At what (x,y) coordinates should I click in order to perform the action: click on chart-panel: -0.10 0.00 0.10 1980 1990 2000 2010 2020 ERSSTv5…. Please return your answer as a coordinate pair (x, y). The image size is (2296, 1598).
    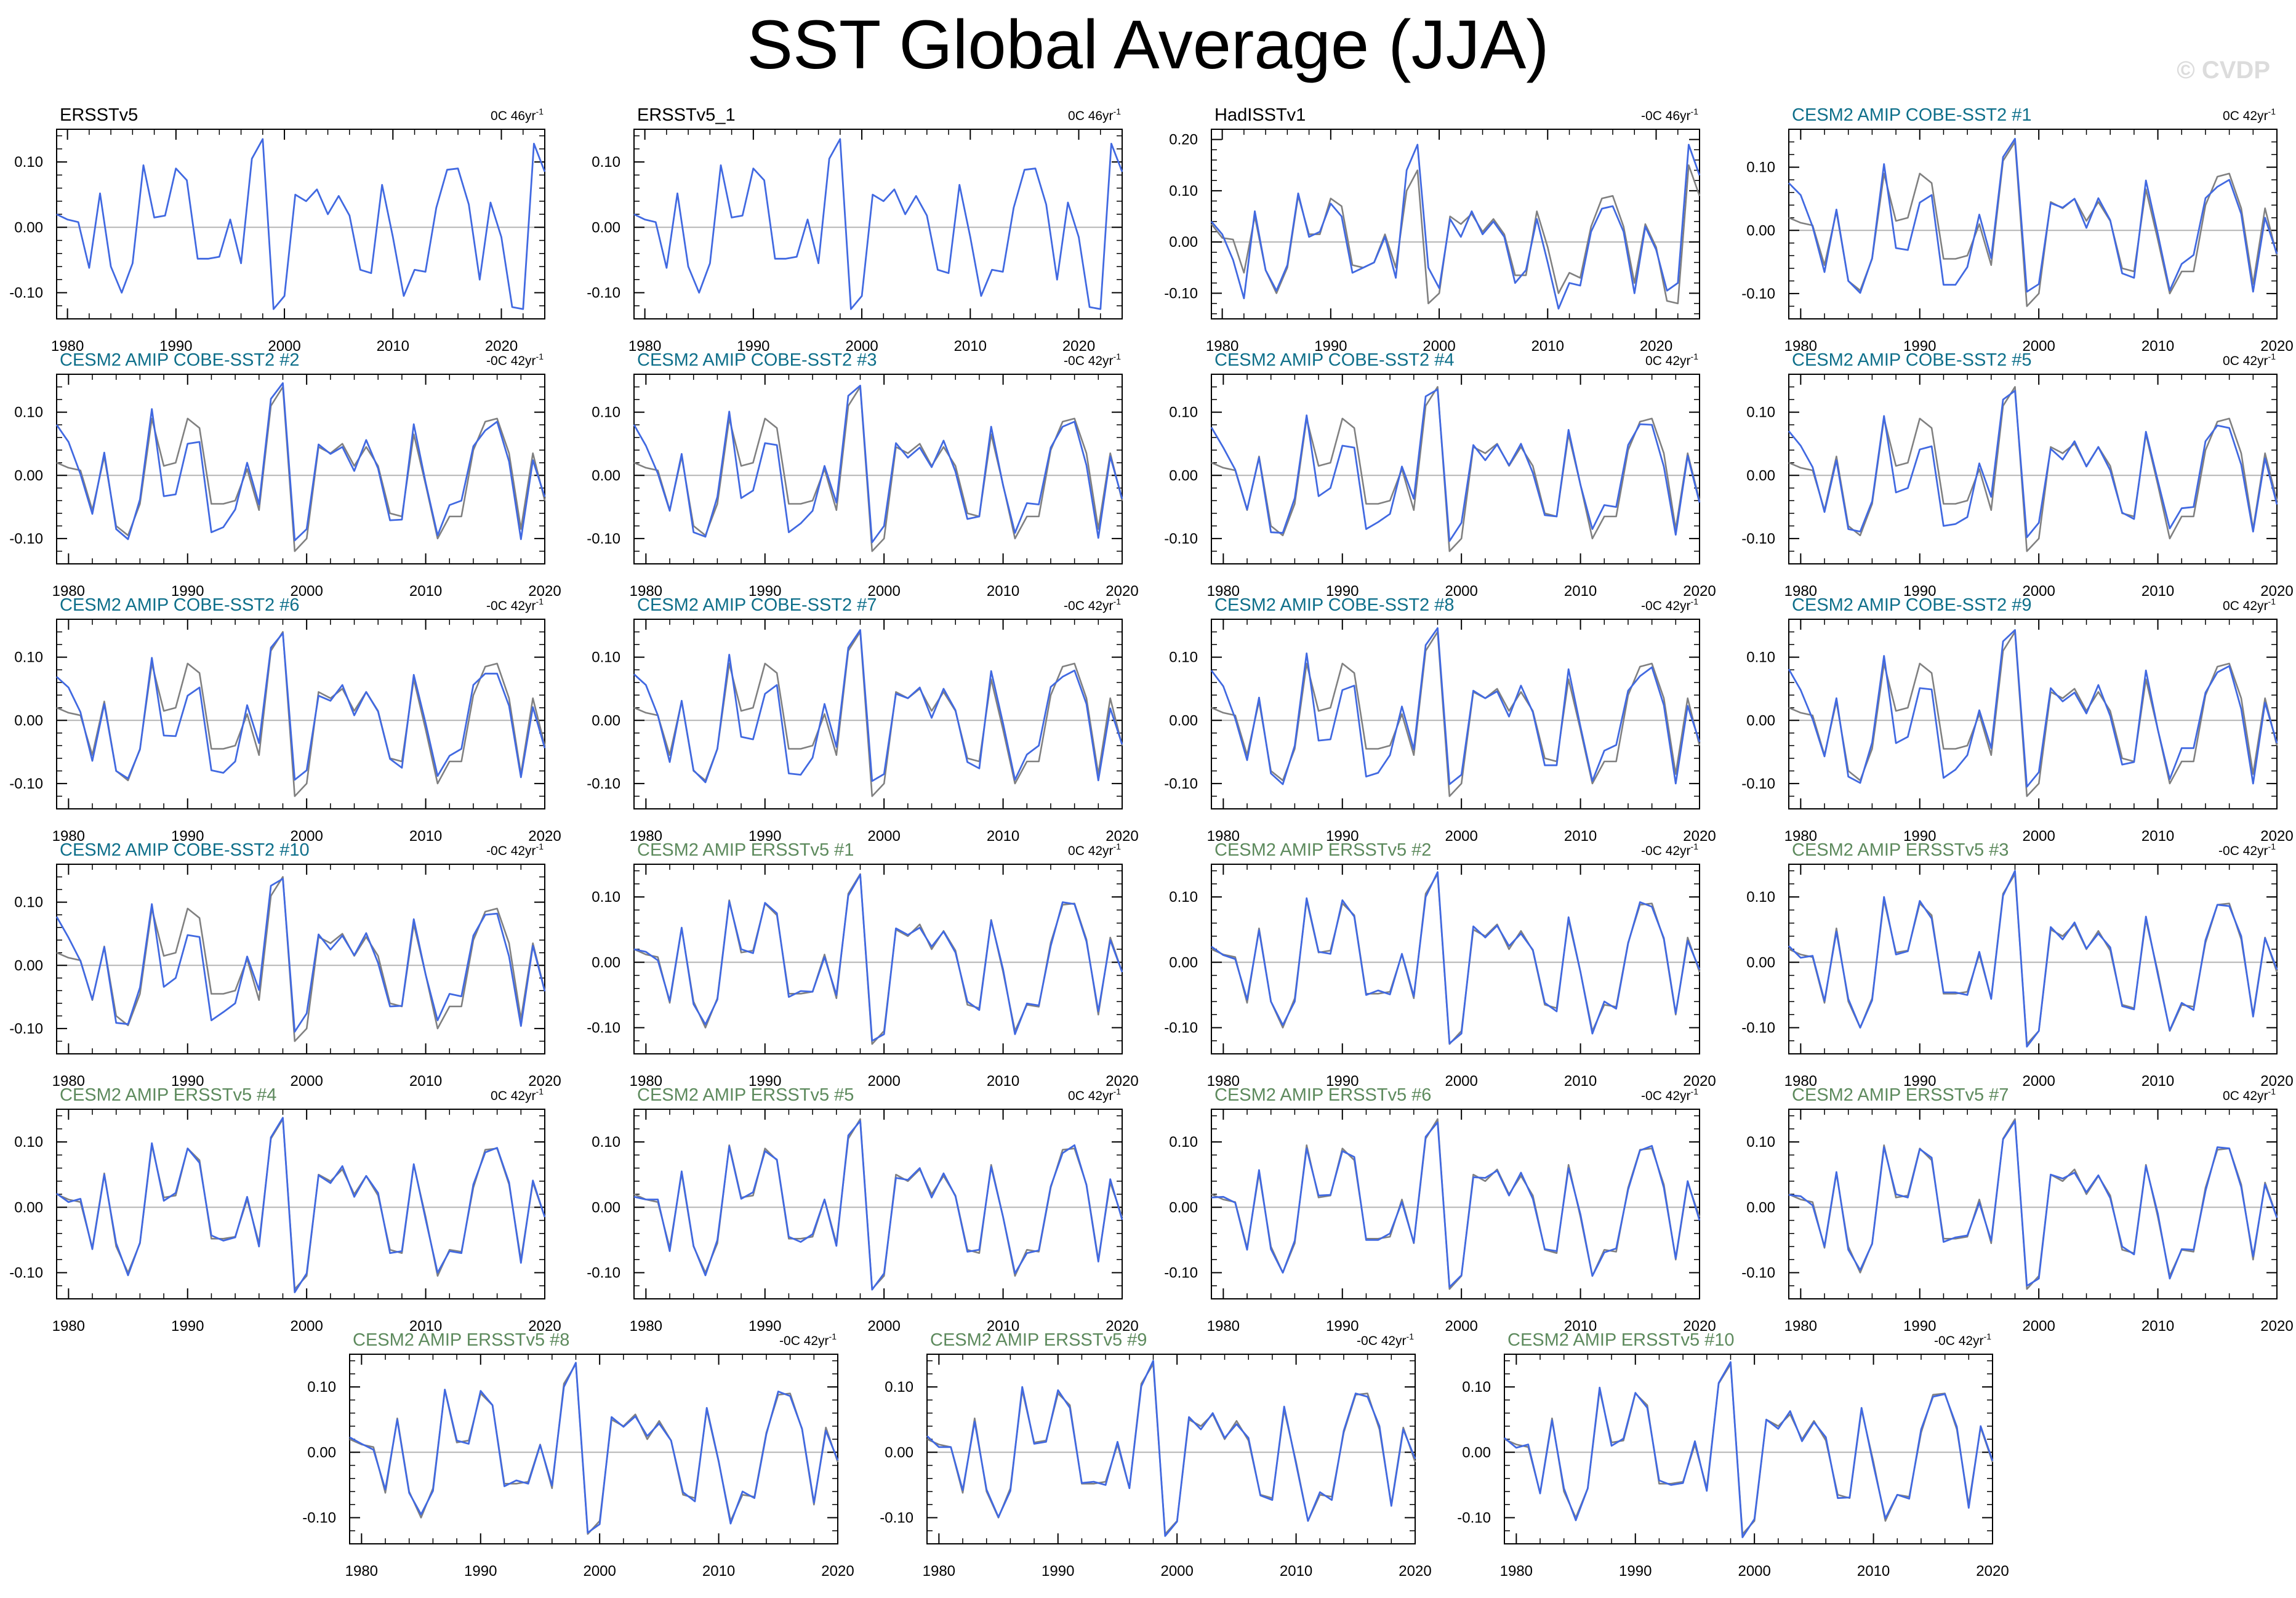
    Looking at the image, I should click on (277, 230).